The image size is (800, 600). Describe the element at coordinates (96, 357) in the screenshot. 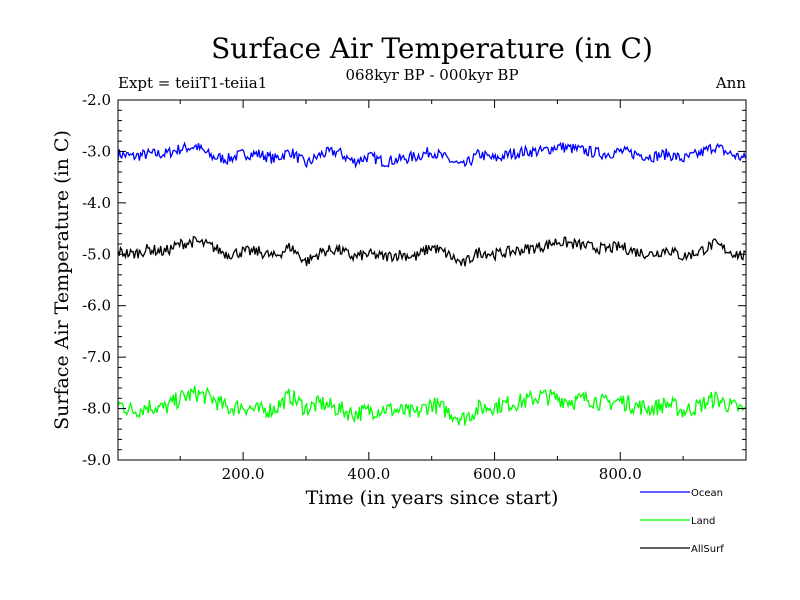

I see `y-tick-label: -7.0` at that location.